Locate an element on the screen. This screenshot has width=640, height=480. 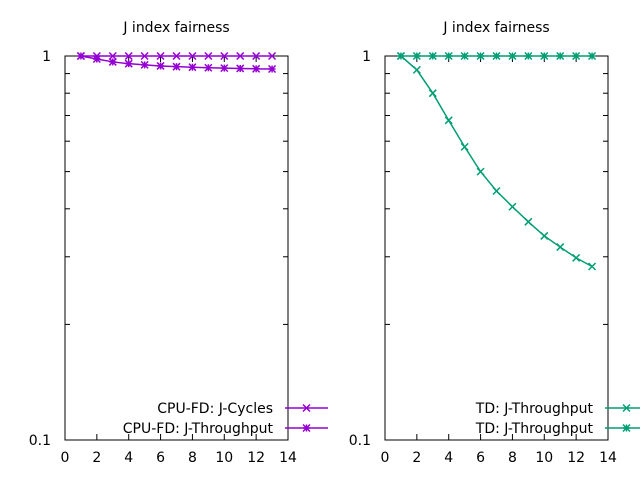
series-line is located at coordinates (496, 161).